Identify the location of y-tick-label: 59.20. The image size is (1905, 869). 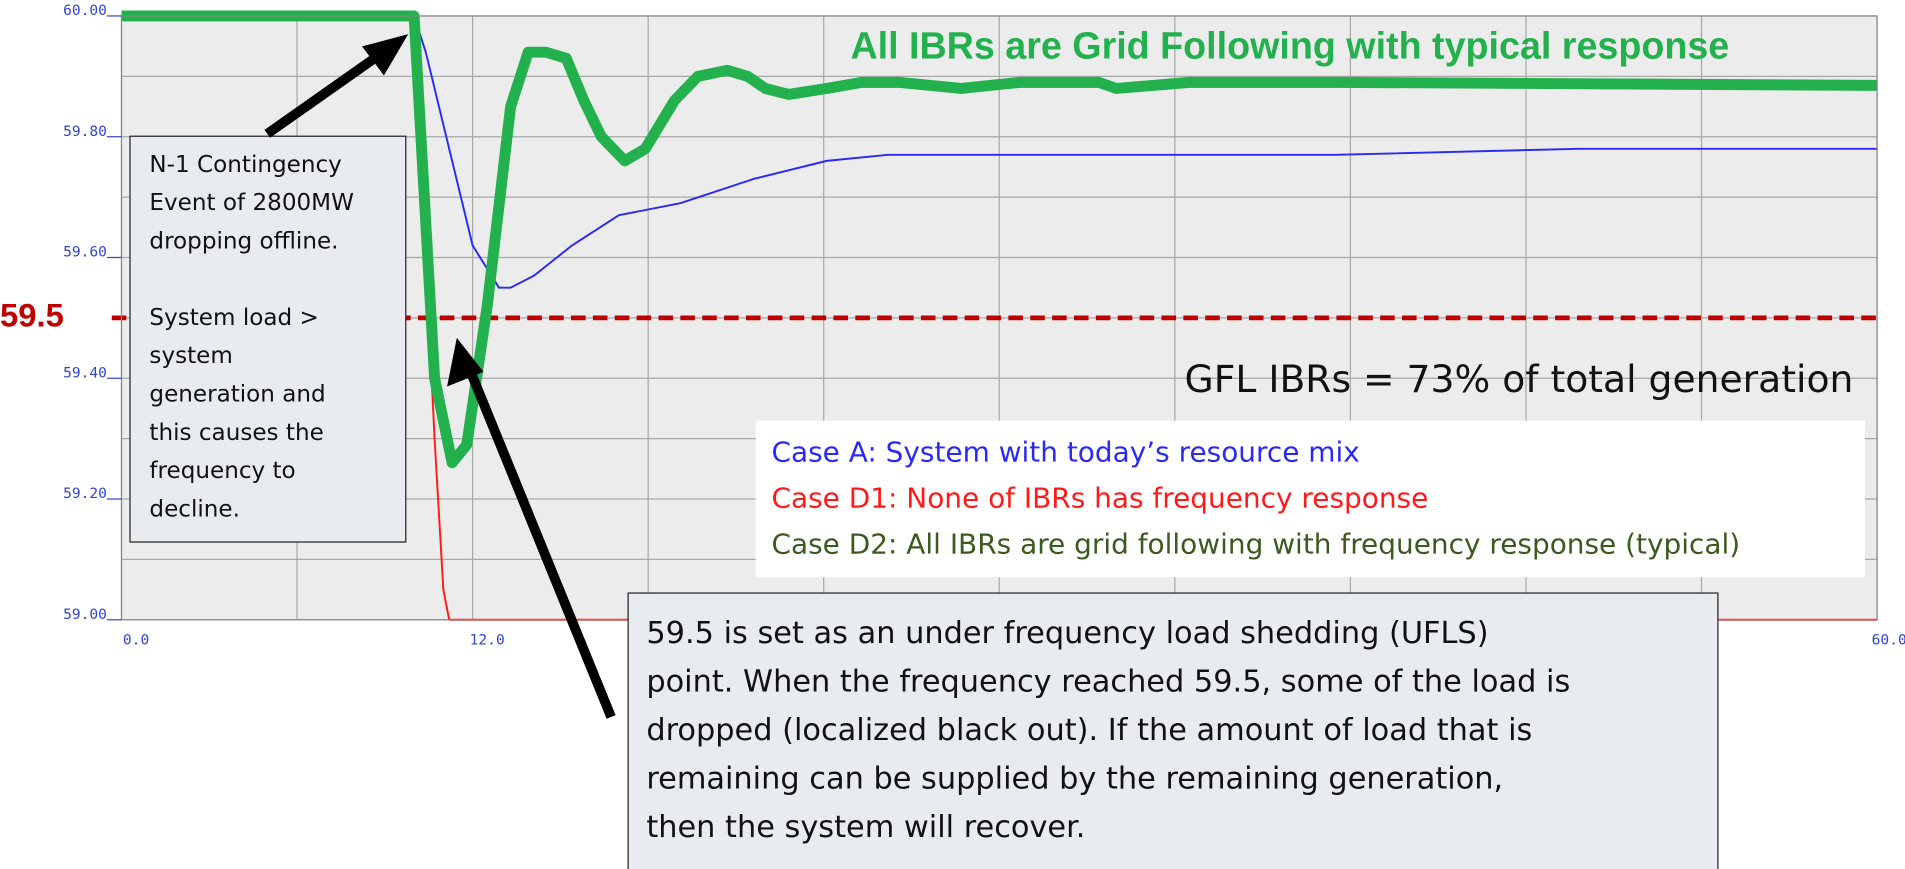
(85, 493).